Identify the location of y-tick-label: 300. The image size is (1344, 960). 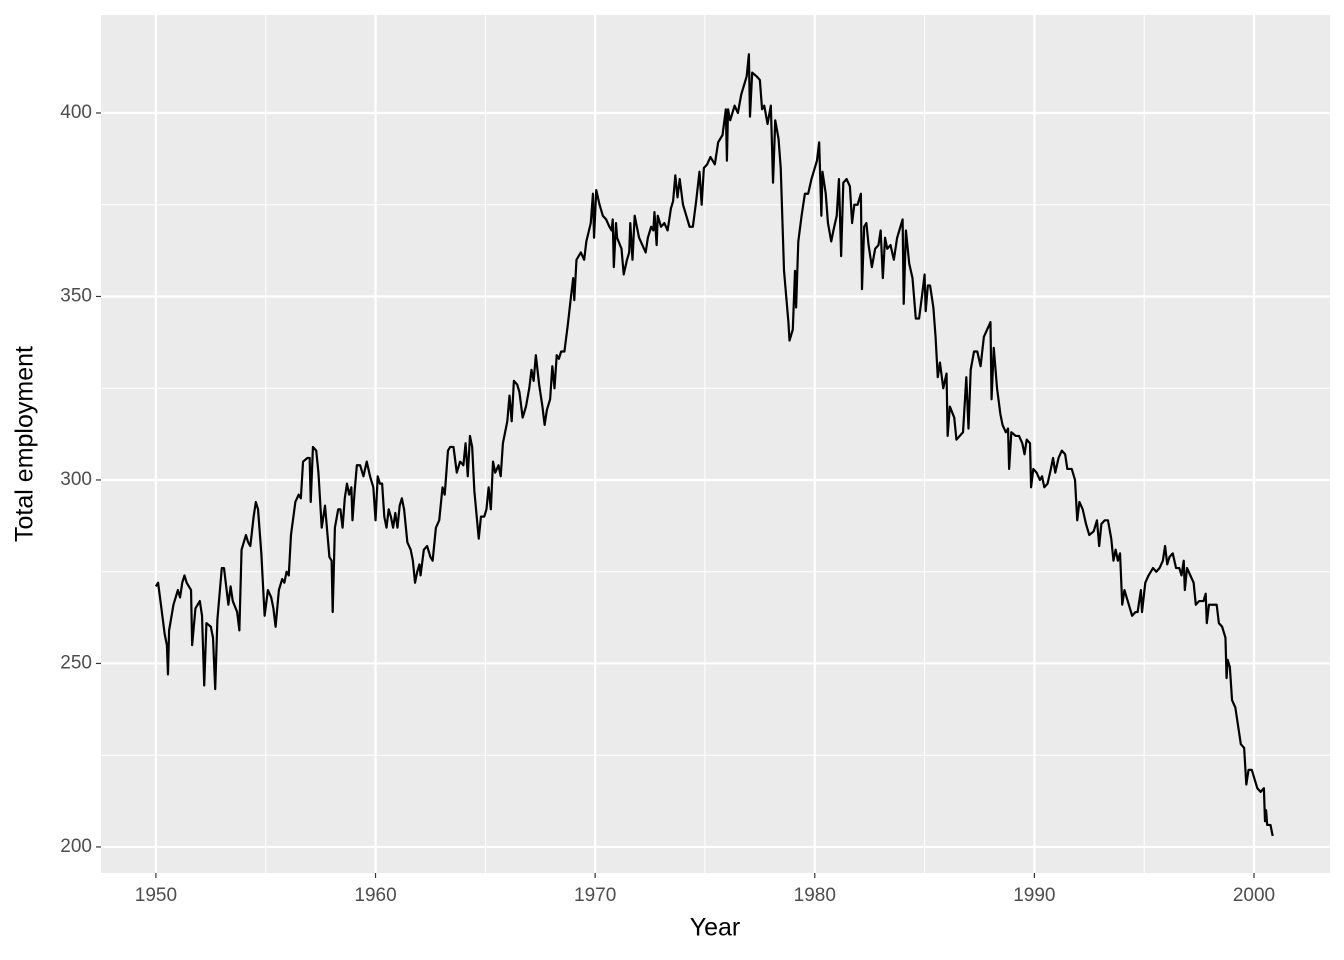
(76, 479).